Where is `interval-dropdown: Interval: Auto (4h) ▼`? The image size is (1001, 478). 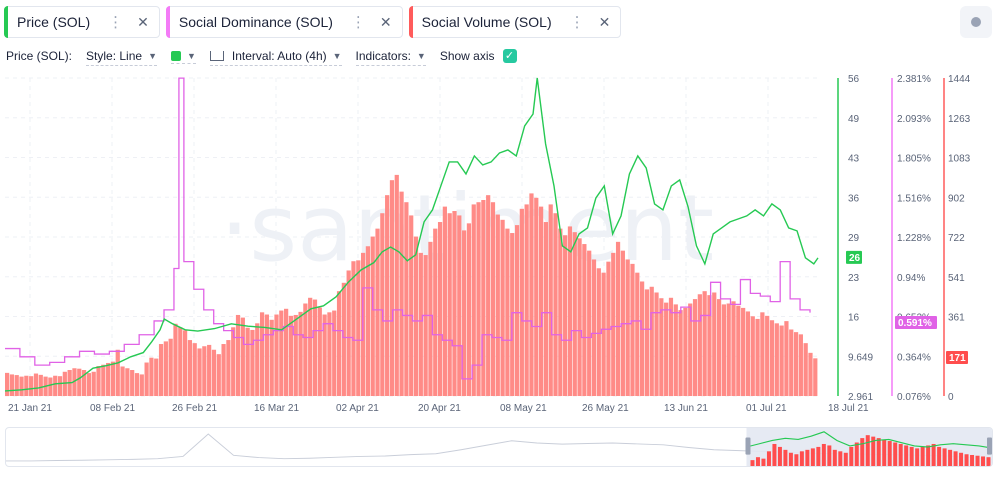
interval-dropdown: Interval: Auto (4h) ▼ is located at coordinates (275, 57).